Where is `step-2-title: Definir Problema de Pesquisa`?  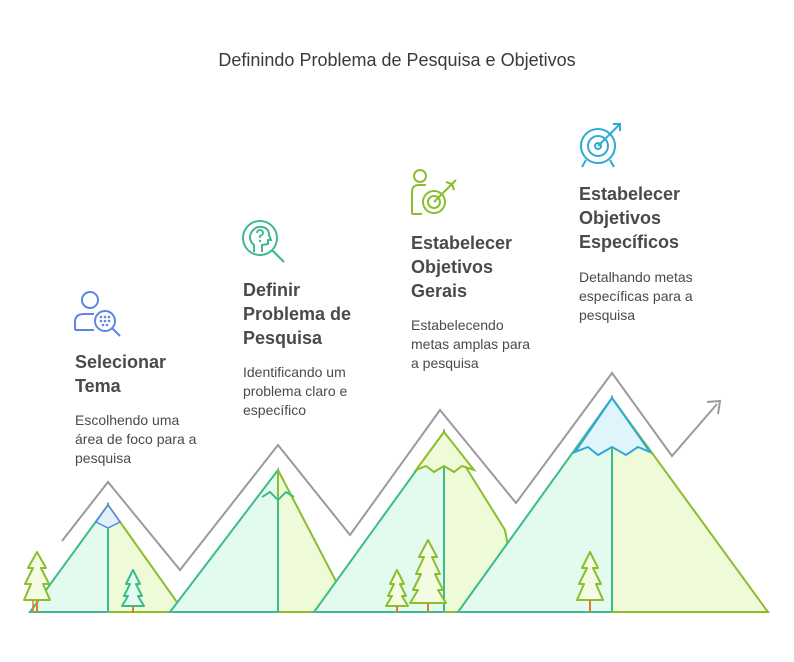
step-2-title: Definir Problema de Pesquisa is located at coordinates (297, 314).